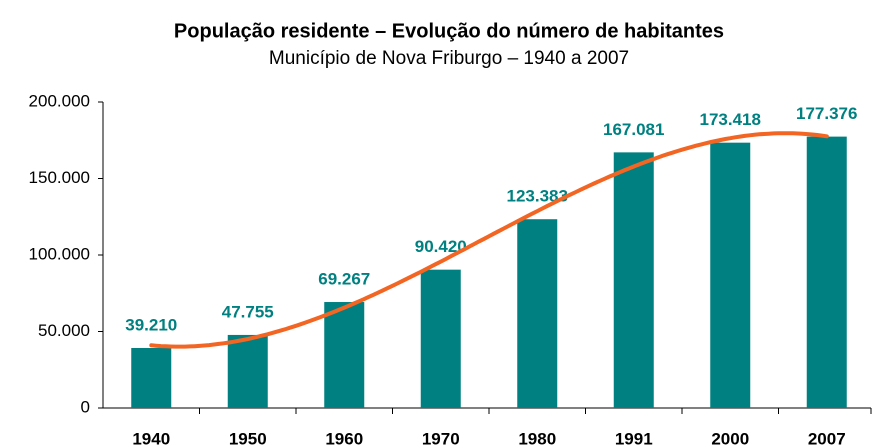  I want to click on x-tick-label: 1970, so click(441, 438).